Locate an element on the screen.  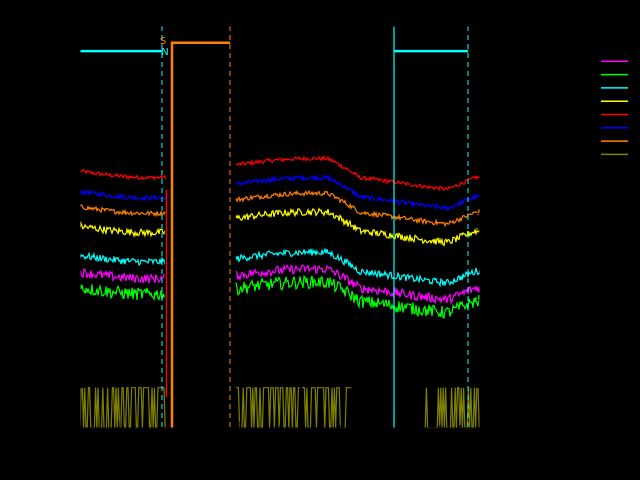
legend-label: 50 - 100 keV is located at coordinates (561, 101).